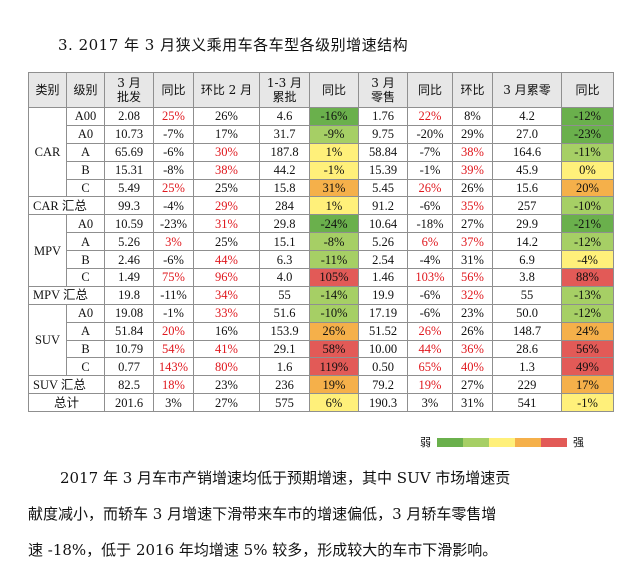  I want to click on level-cell: A0, so click(85, 224).